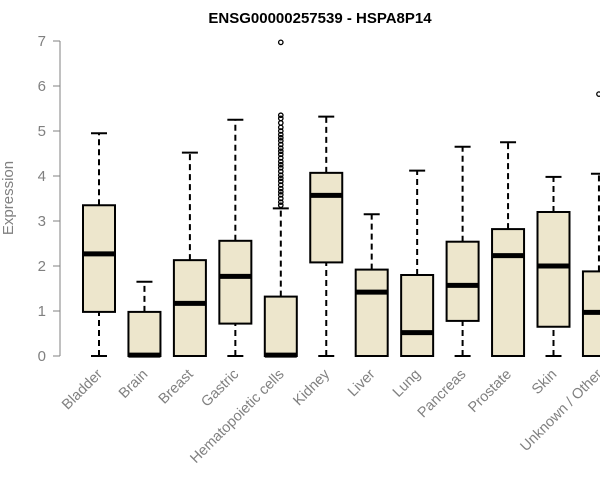  I want to click on box-gastric, so click(235, 237).